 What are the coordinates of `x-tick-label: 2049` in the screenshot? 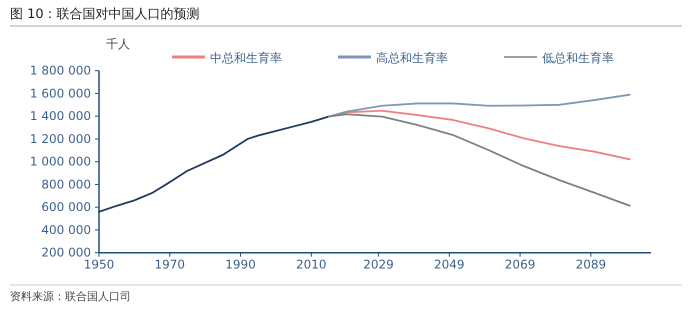 It's located at (449, 265).